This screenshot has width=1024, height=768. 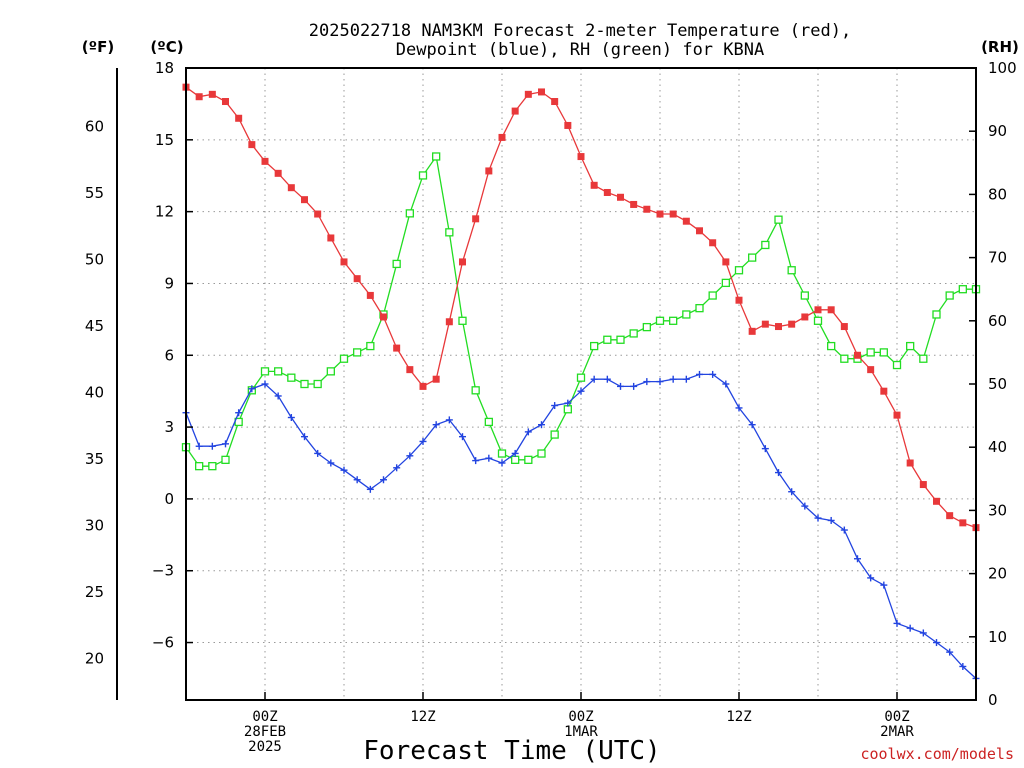 What do you see at coordinates (264, 717) in the screenshot?
I see `x-tick-label: 00Z` at bounding box center [264, 717].